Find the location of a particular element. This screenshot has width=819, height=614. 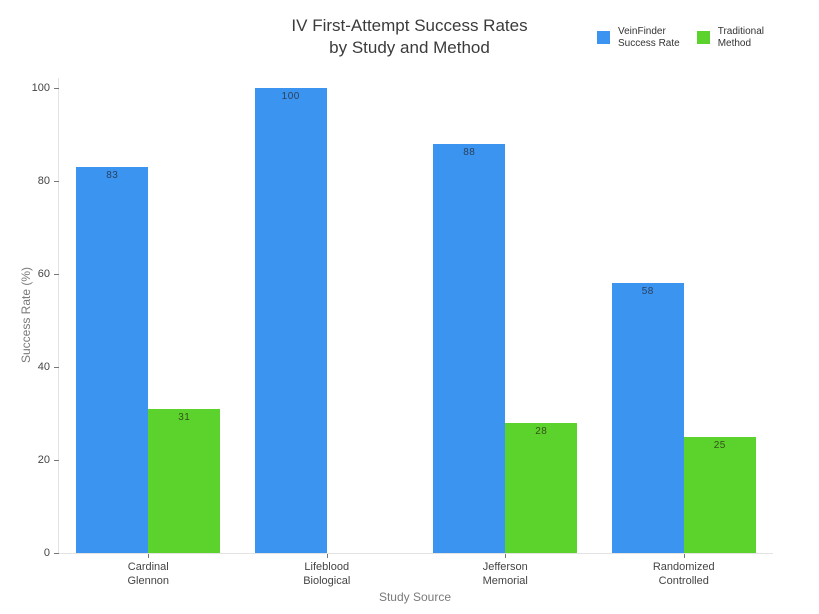

legend-label-traditional: Traditional Method is located at coordinates (741, 37).